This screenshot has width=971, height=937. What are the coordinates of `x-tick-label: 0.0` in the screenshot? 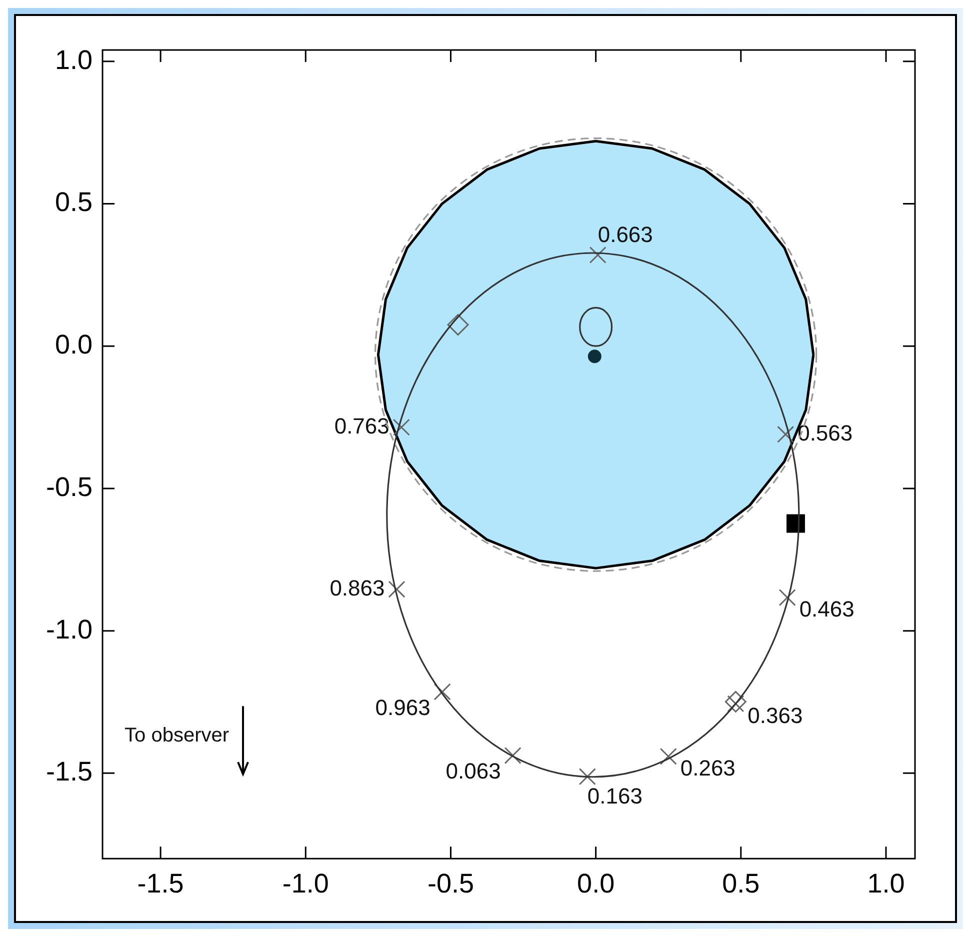 It's located at (596, 883).